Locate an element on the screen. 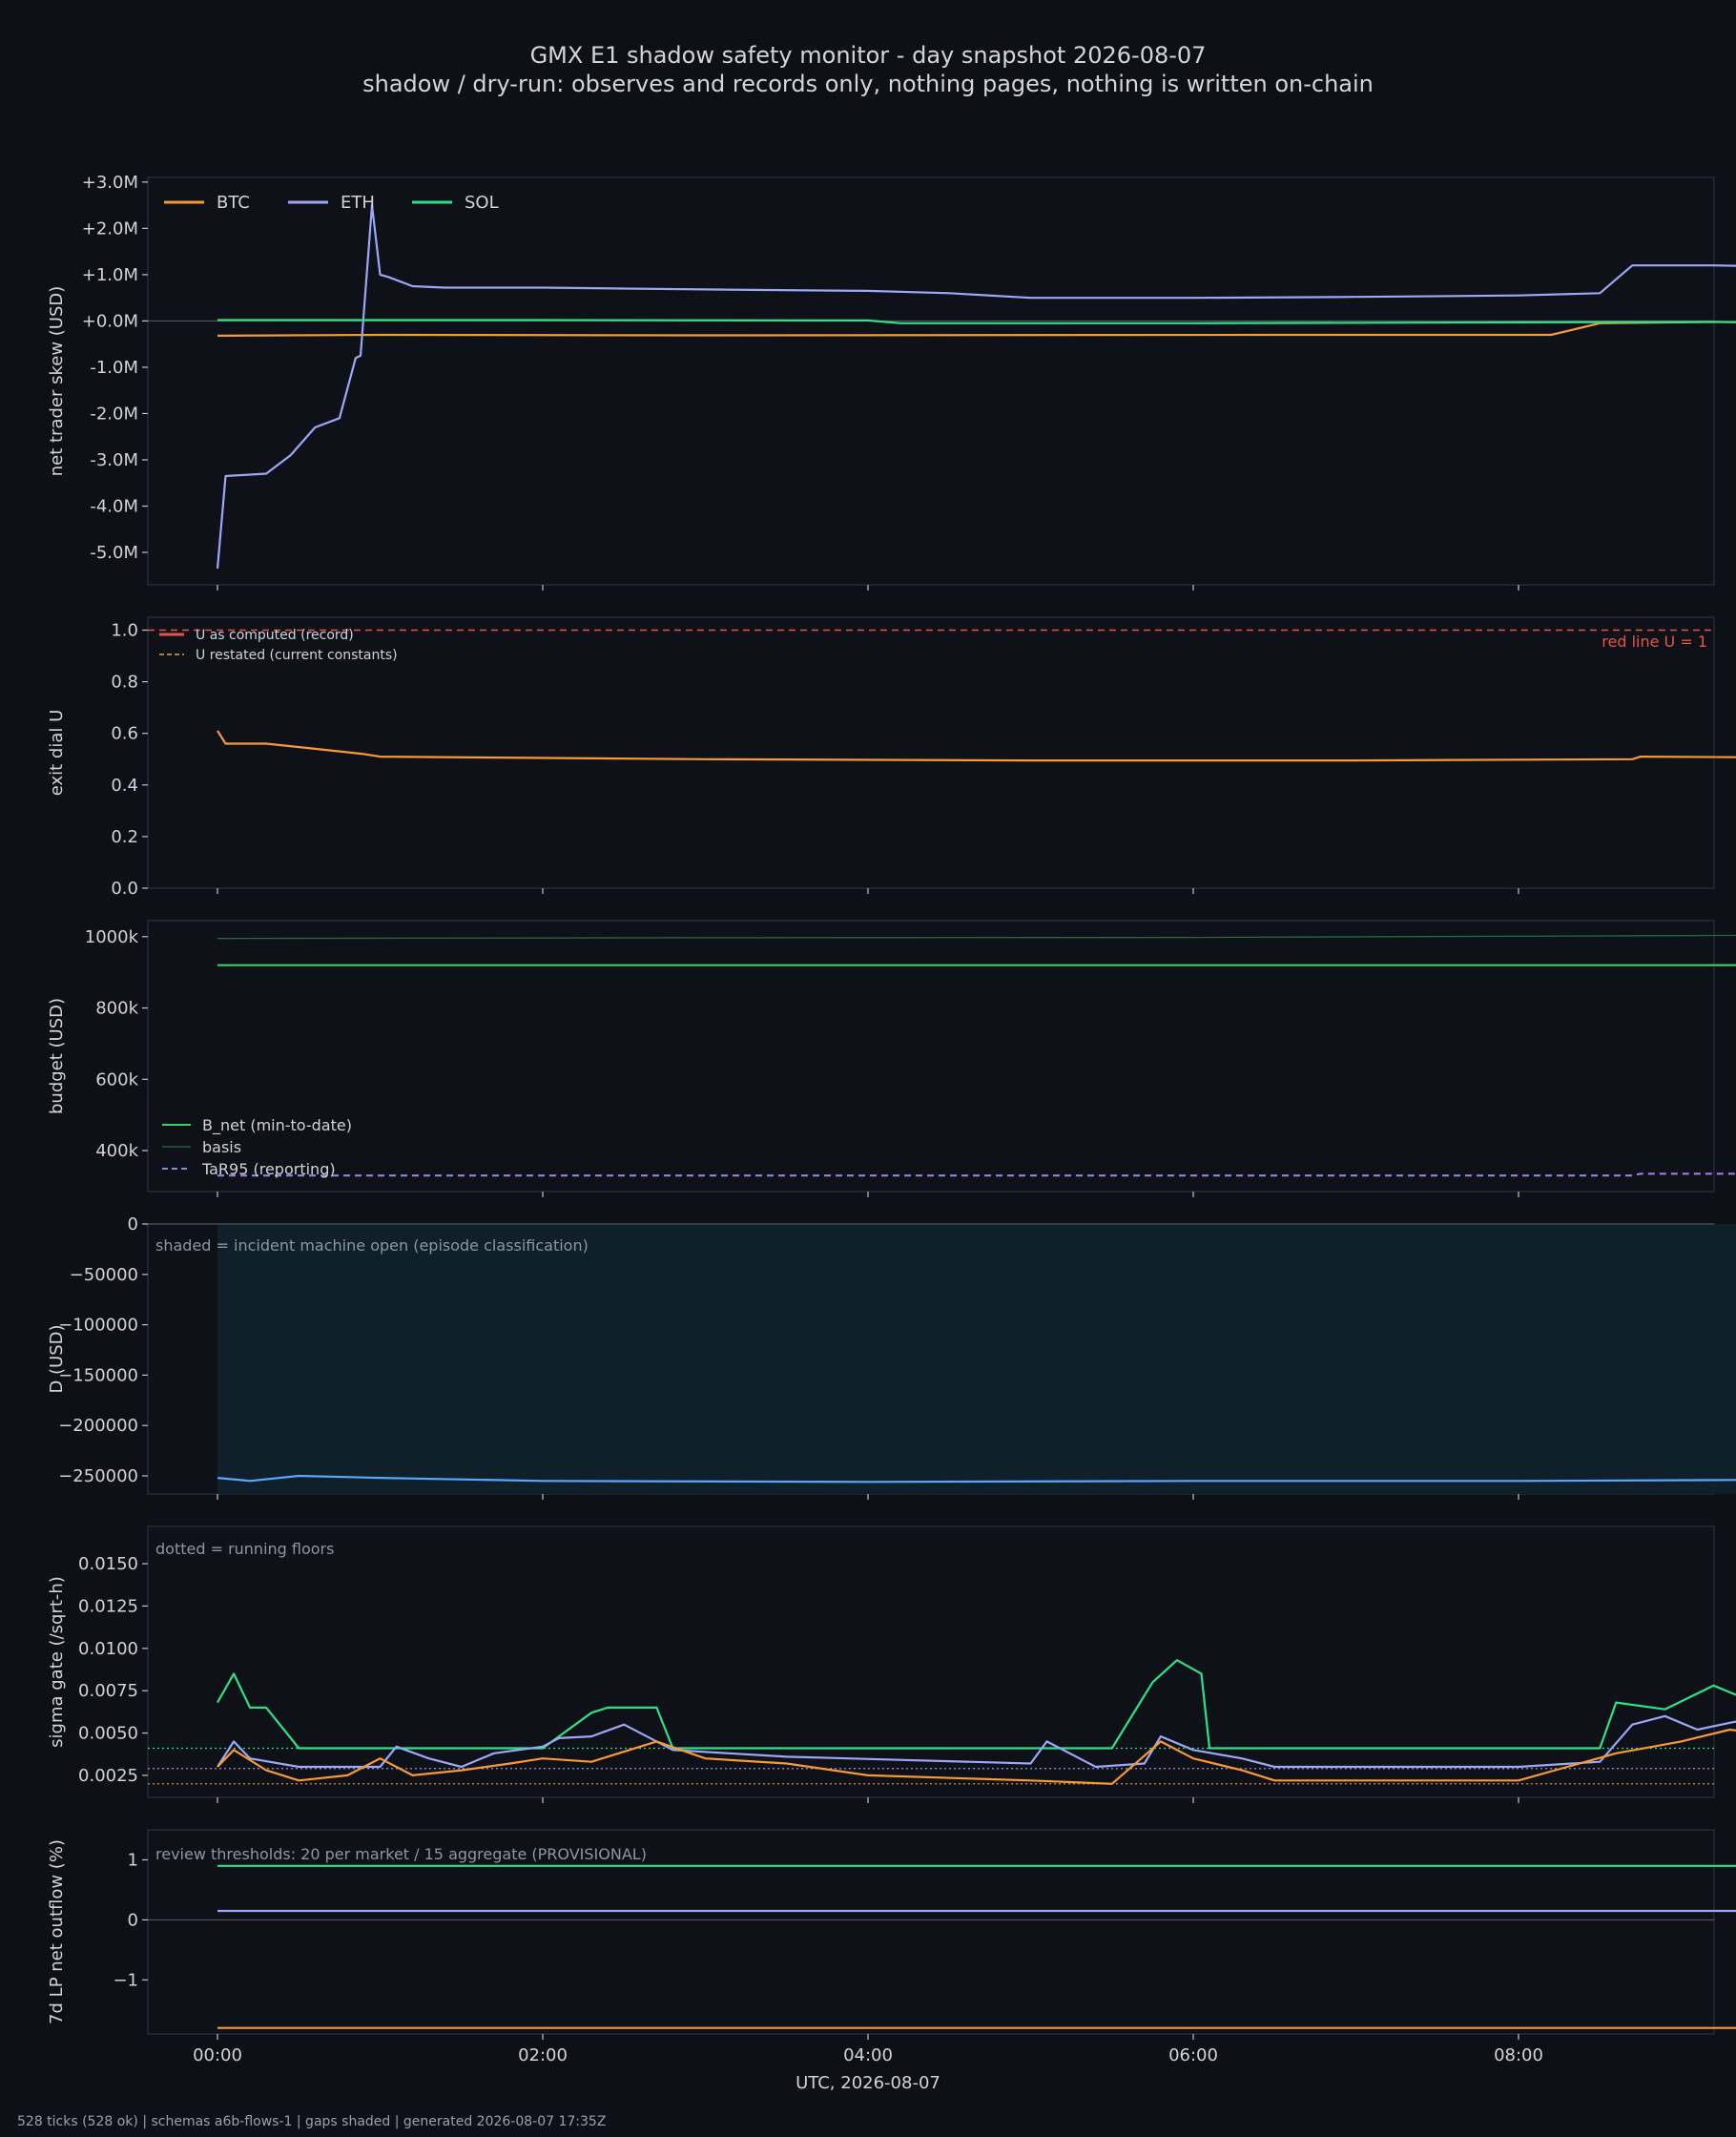 Image resolution: width=1736 pixels, height=2137 pixels. y-tick-label: 1 is located at coordinates (133, 1860).